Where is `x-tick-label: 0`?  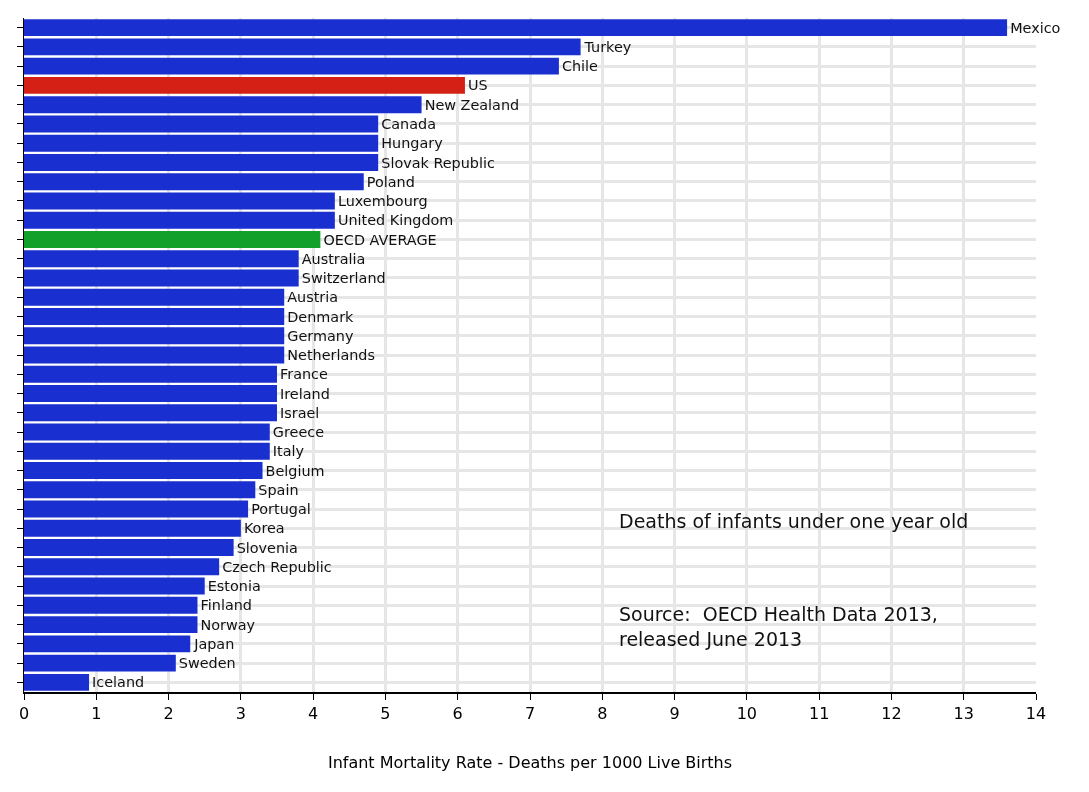 x-tick-label: 0 is located at coordinates (24, 713).